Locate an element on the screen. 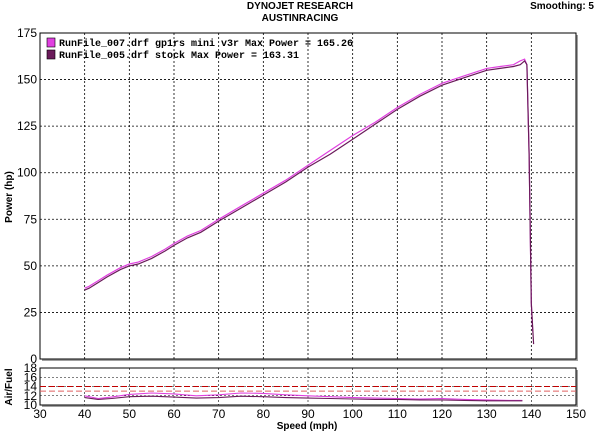 The height and width of the screenshot is (432, 600). x-tick-label: 60 is located at coordinates (174, 414).